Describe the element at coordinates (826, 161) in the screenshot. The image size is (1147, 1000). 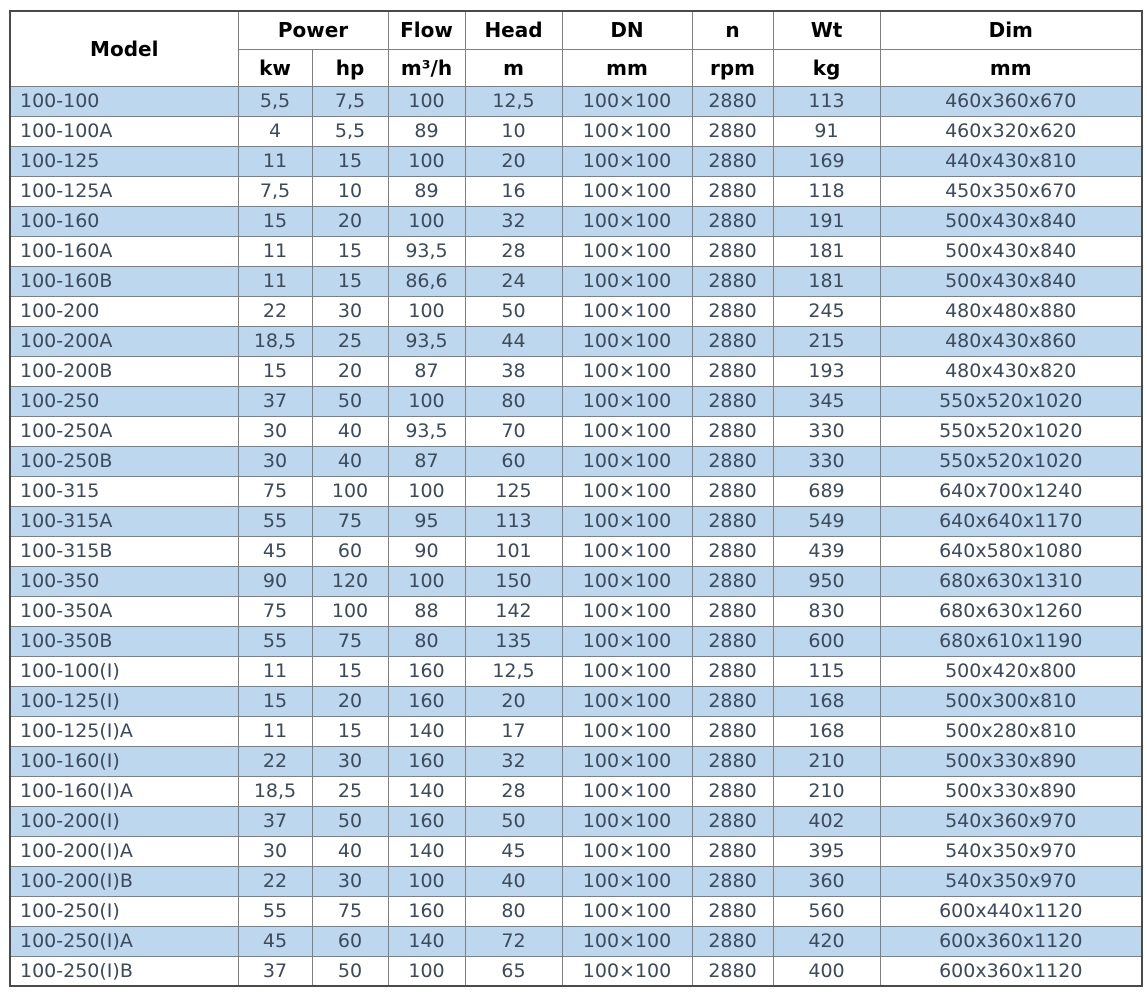
I see `cell-wt: 169` at that location.